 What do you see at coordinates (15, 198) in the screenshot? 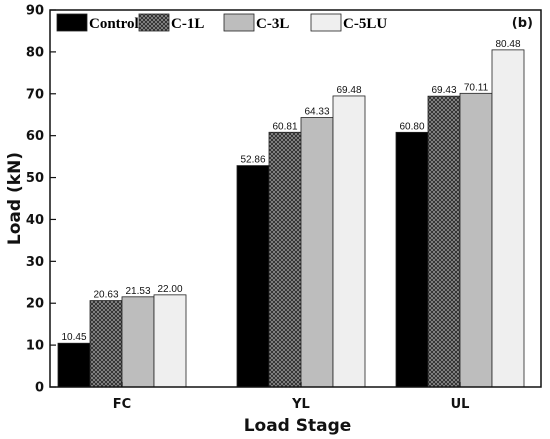
I see `y-axis-title: Load (kN)` at bounding box center [15, 198].